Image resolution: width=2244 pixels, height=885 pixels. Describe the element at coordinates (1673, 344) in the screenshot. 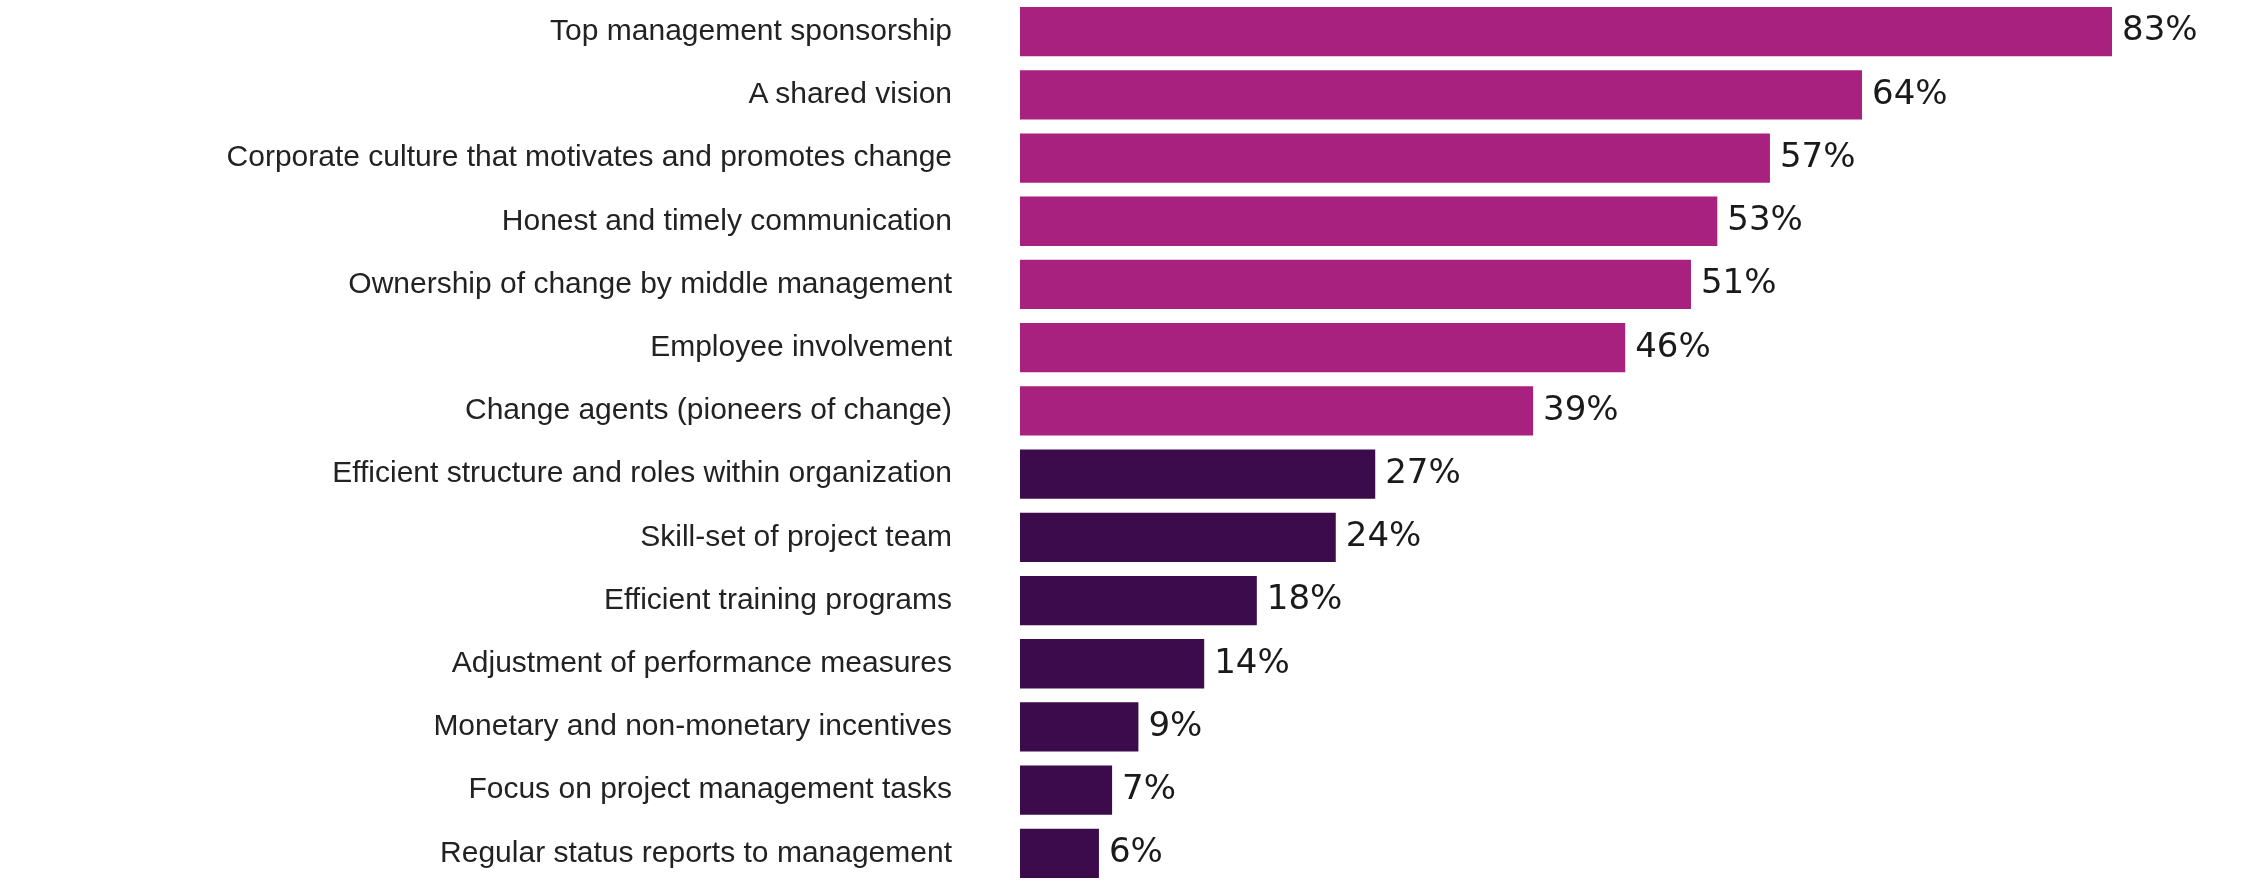

I see `data-label: 46%` at that location.